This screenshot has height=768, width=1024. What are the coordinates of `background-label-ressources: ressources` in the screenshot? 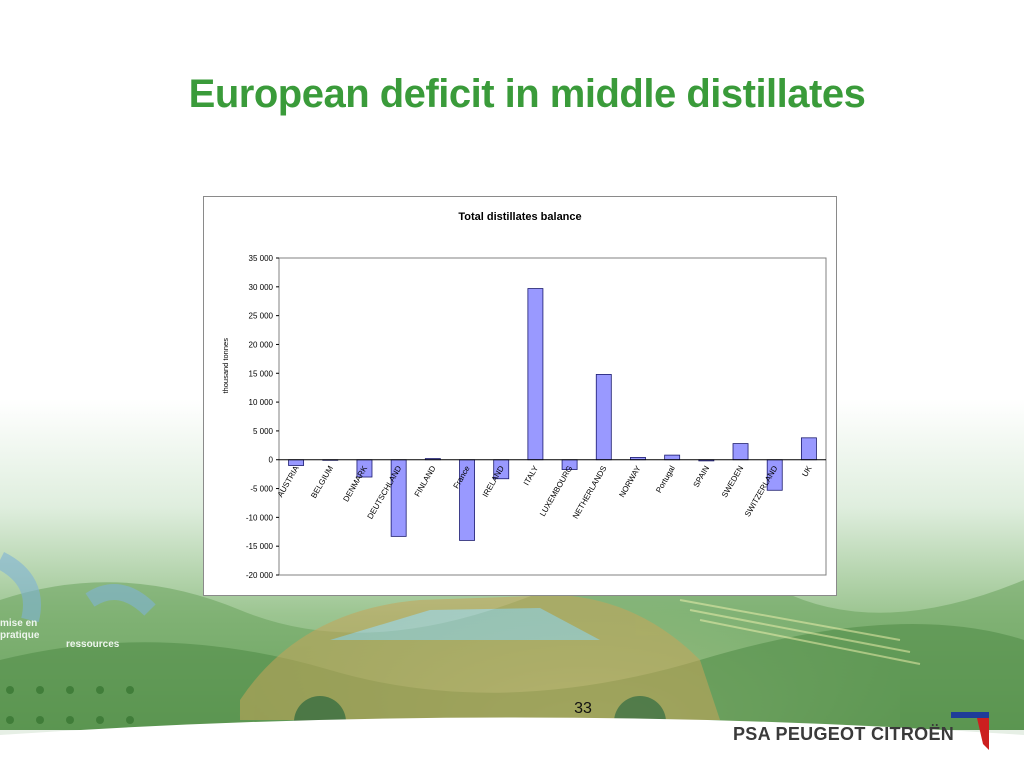 It's located at (93, 644).